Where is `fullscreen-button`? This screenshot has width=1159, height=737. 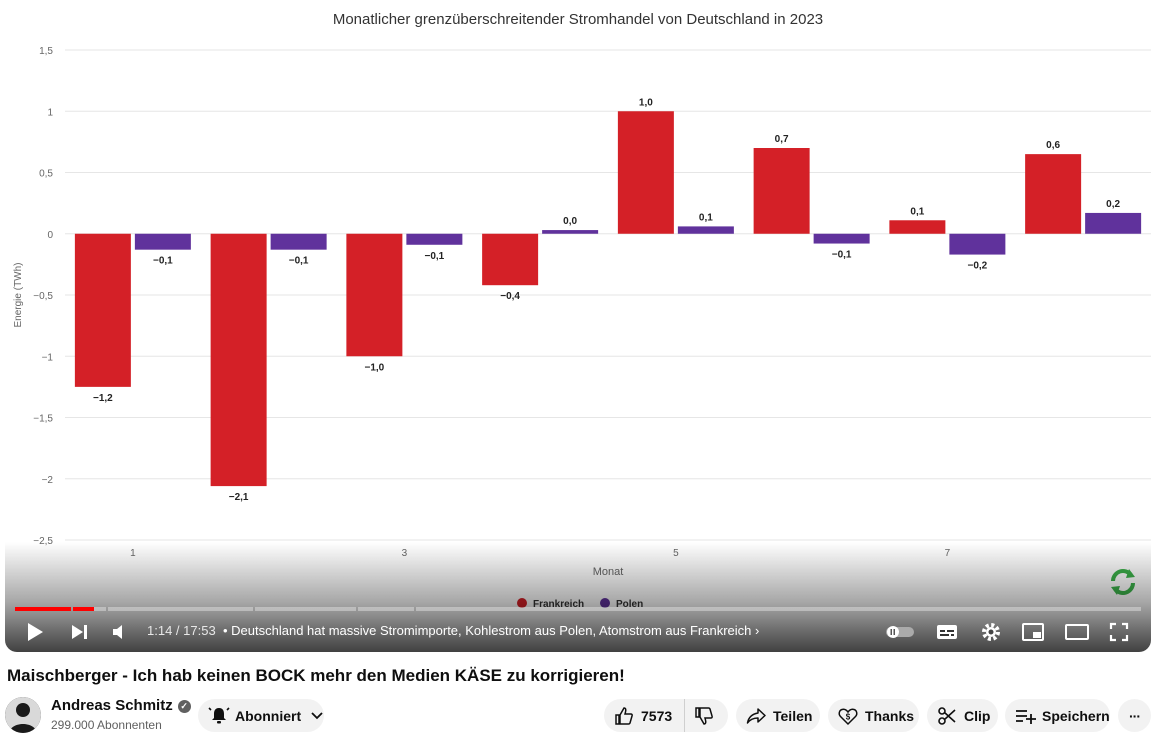 fullscreen-button is located at coordinates (1119, 632).